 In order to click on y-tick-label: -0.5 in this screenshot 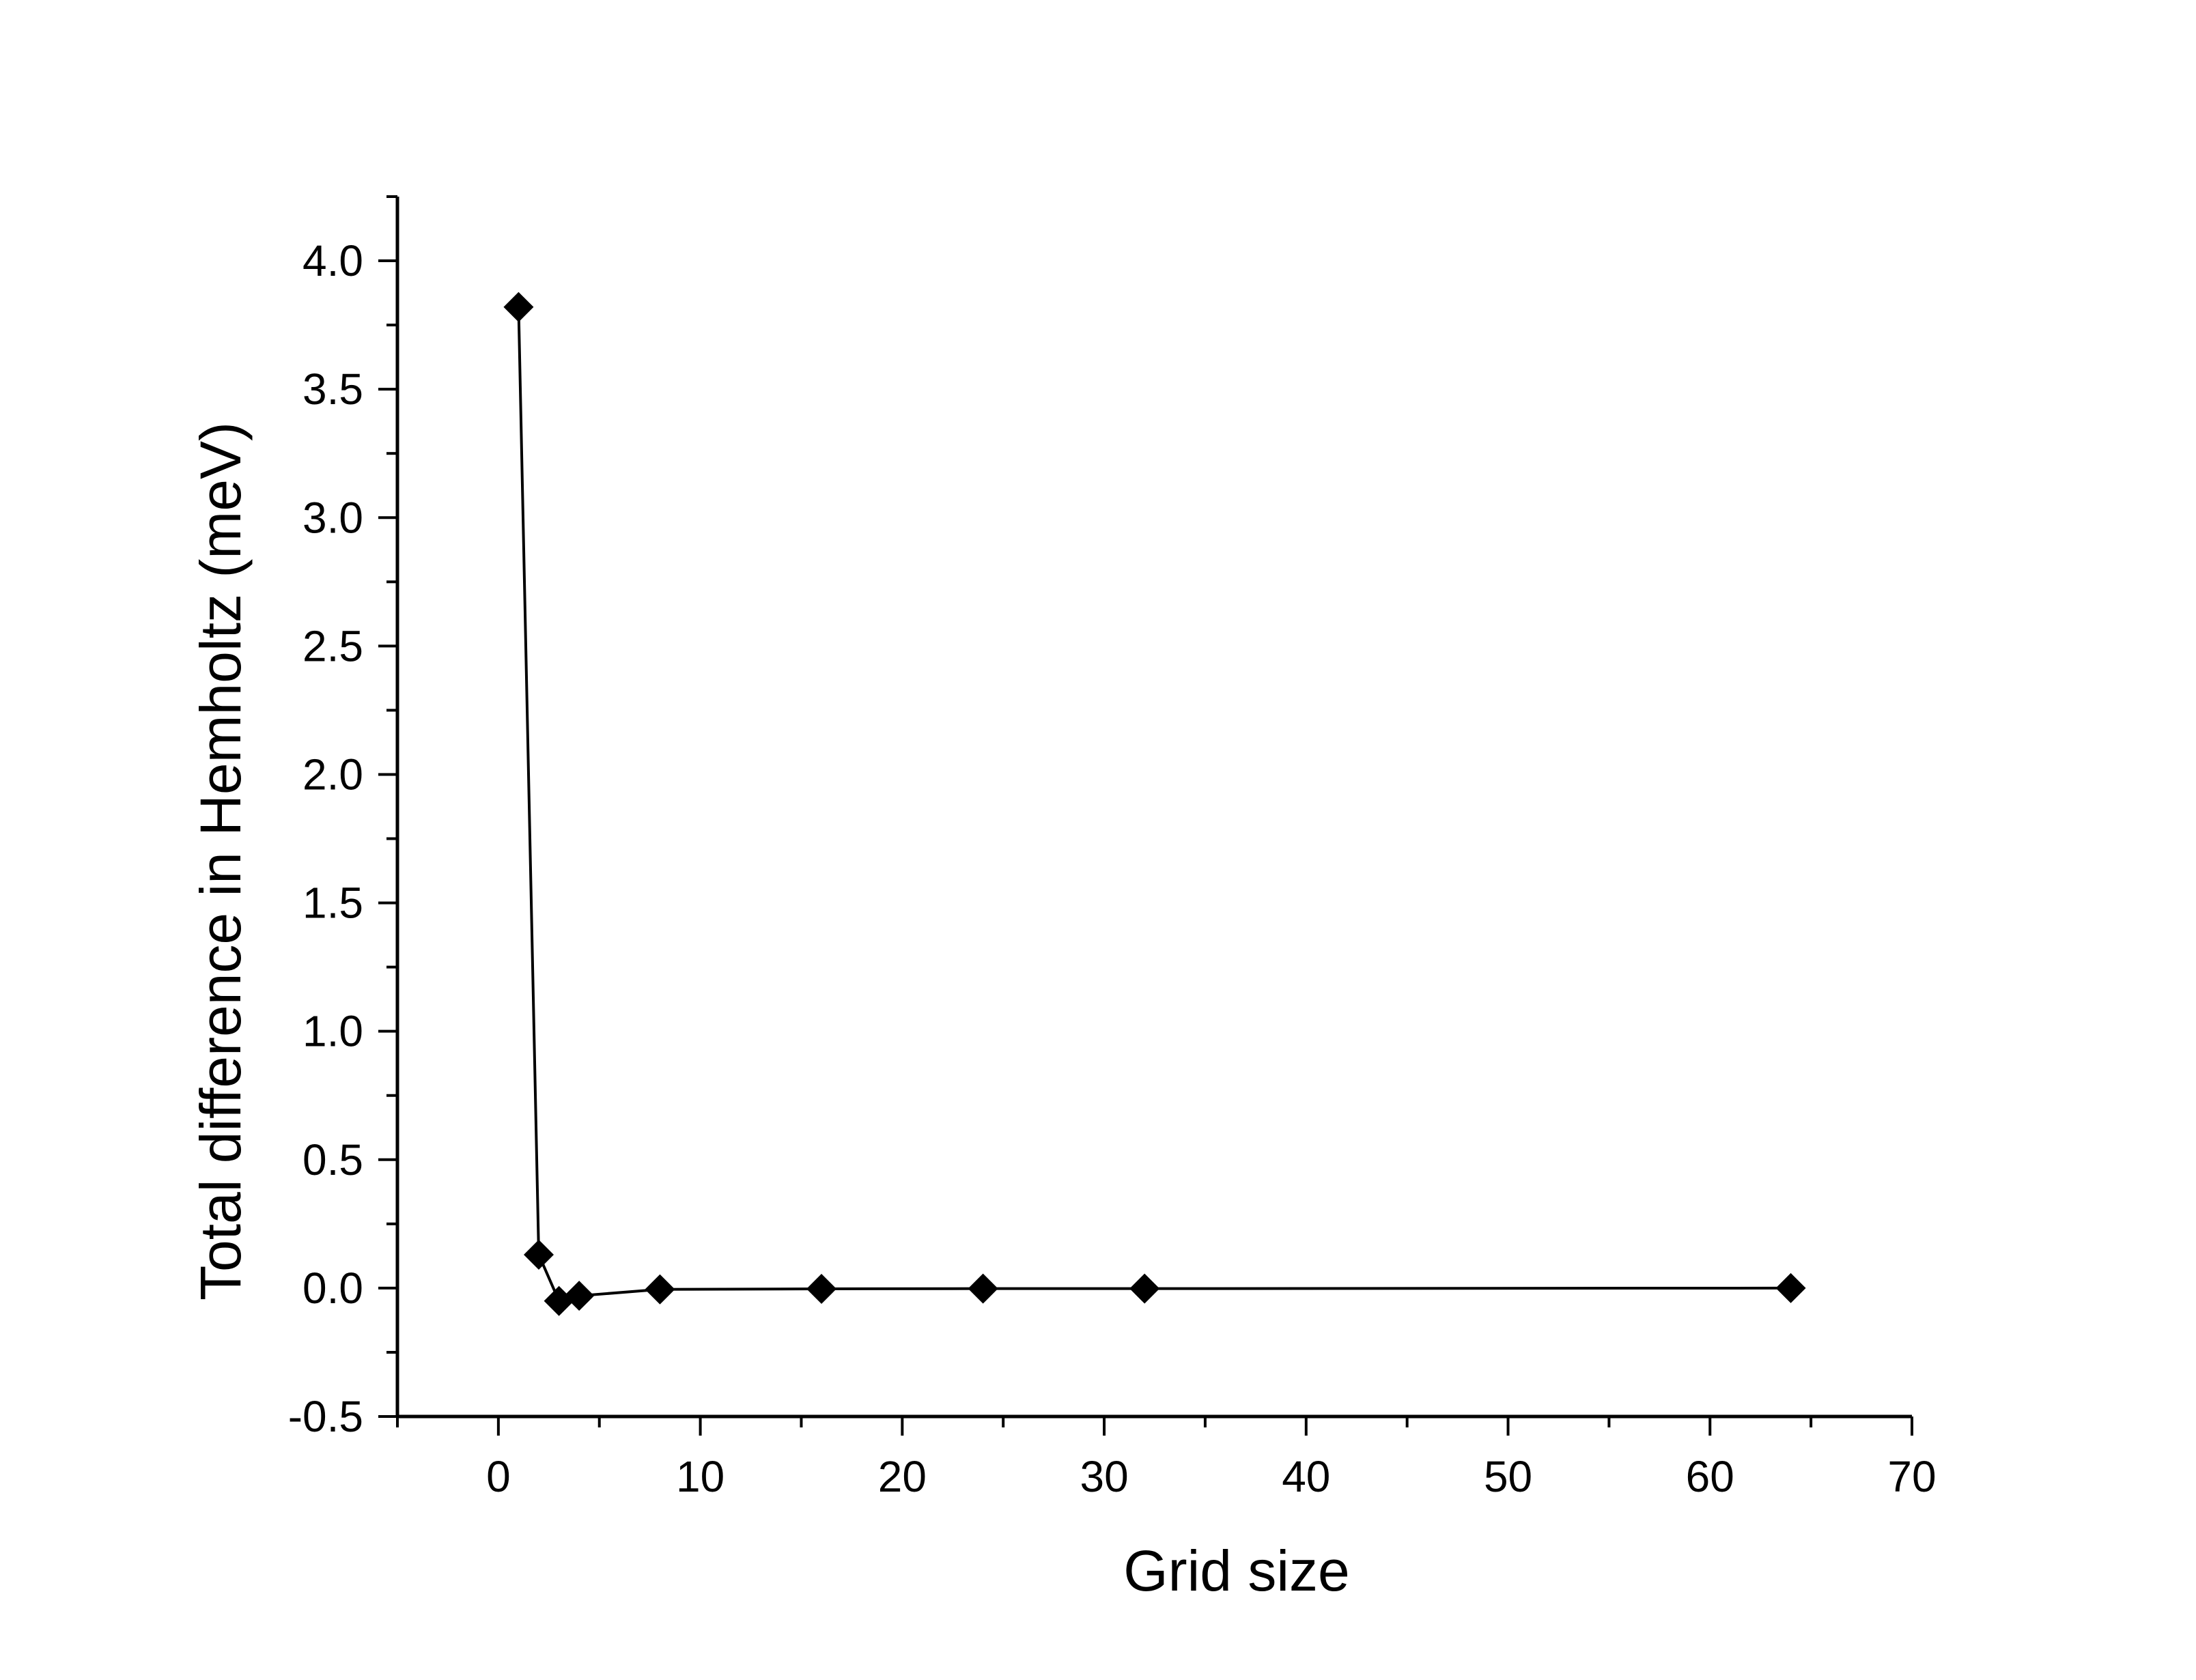, I will do `click(326, 1416)`.